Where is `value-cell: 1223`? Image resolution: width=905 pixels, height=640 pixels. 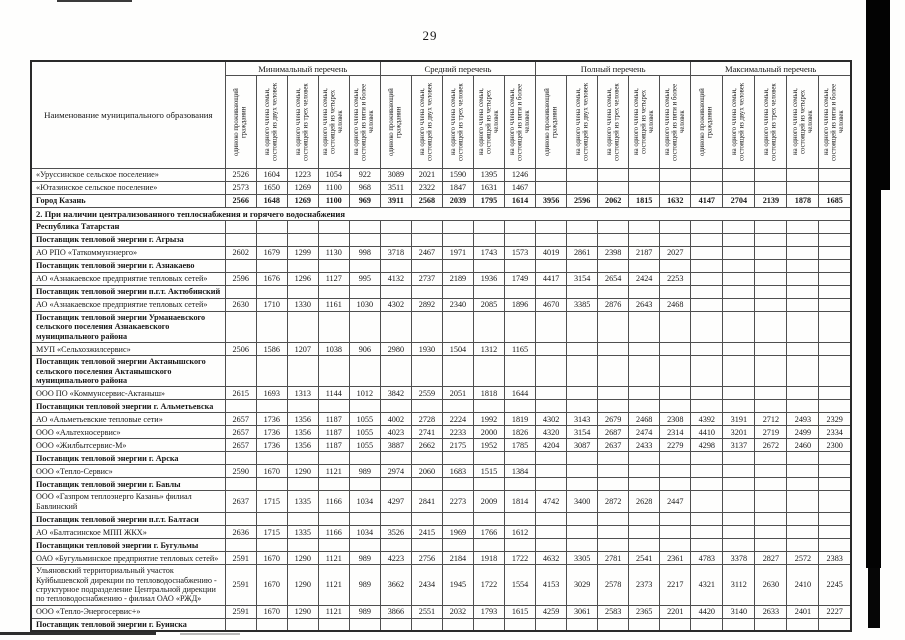
value-cell: 1223 is located at coordinates (302, 175).